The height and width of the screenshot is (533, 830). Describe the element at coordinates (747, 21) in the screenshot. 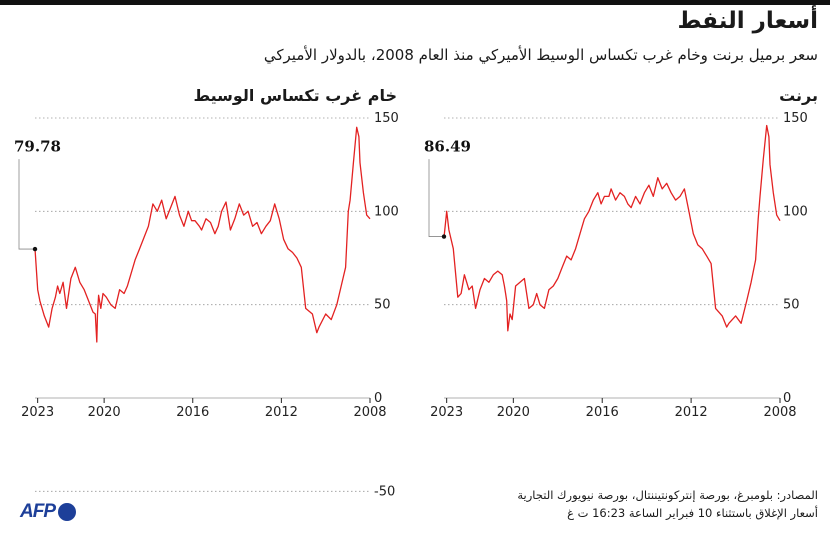

I see `page-title: أسعار النفط` at that location.